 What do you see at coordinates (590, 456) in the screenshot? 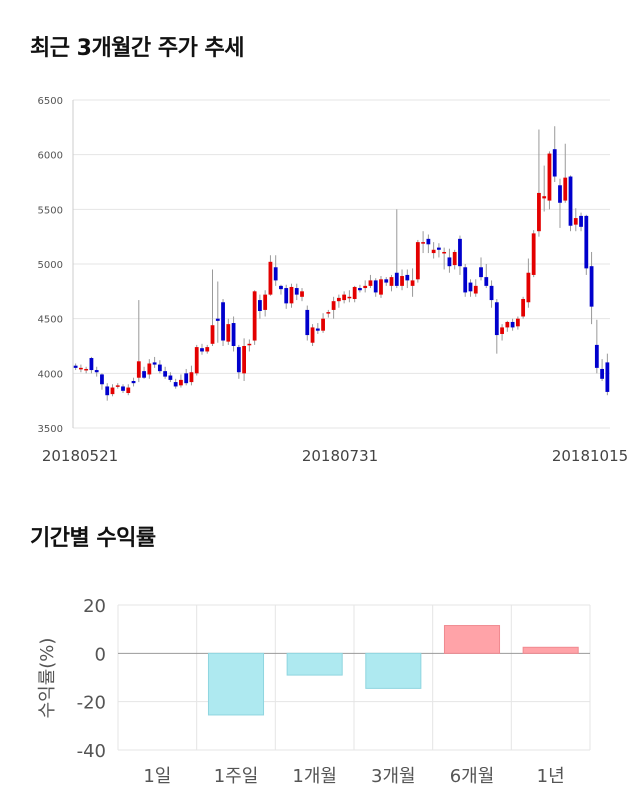
I see `candle-date-label: 20181015` at bounding box center [590, 456].